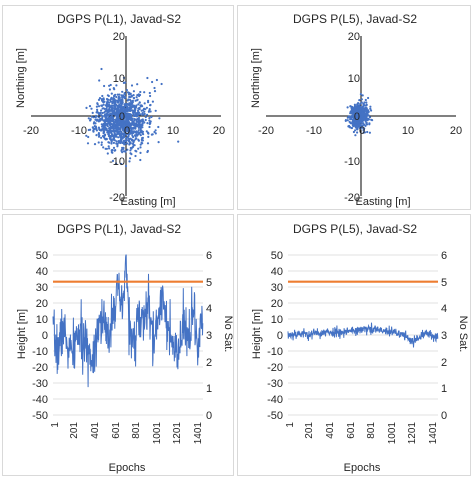  Describe the element at coordinates (444, 336) in the screenshot. I see `y2-tick-labels: 6 5 4 3 2 1 0` at that location.